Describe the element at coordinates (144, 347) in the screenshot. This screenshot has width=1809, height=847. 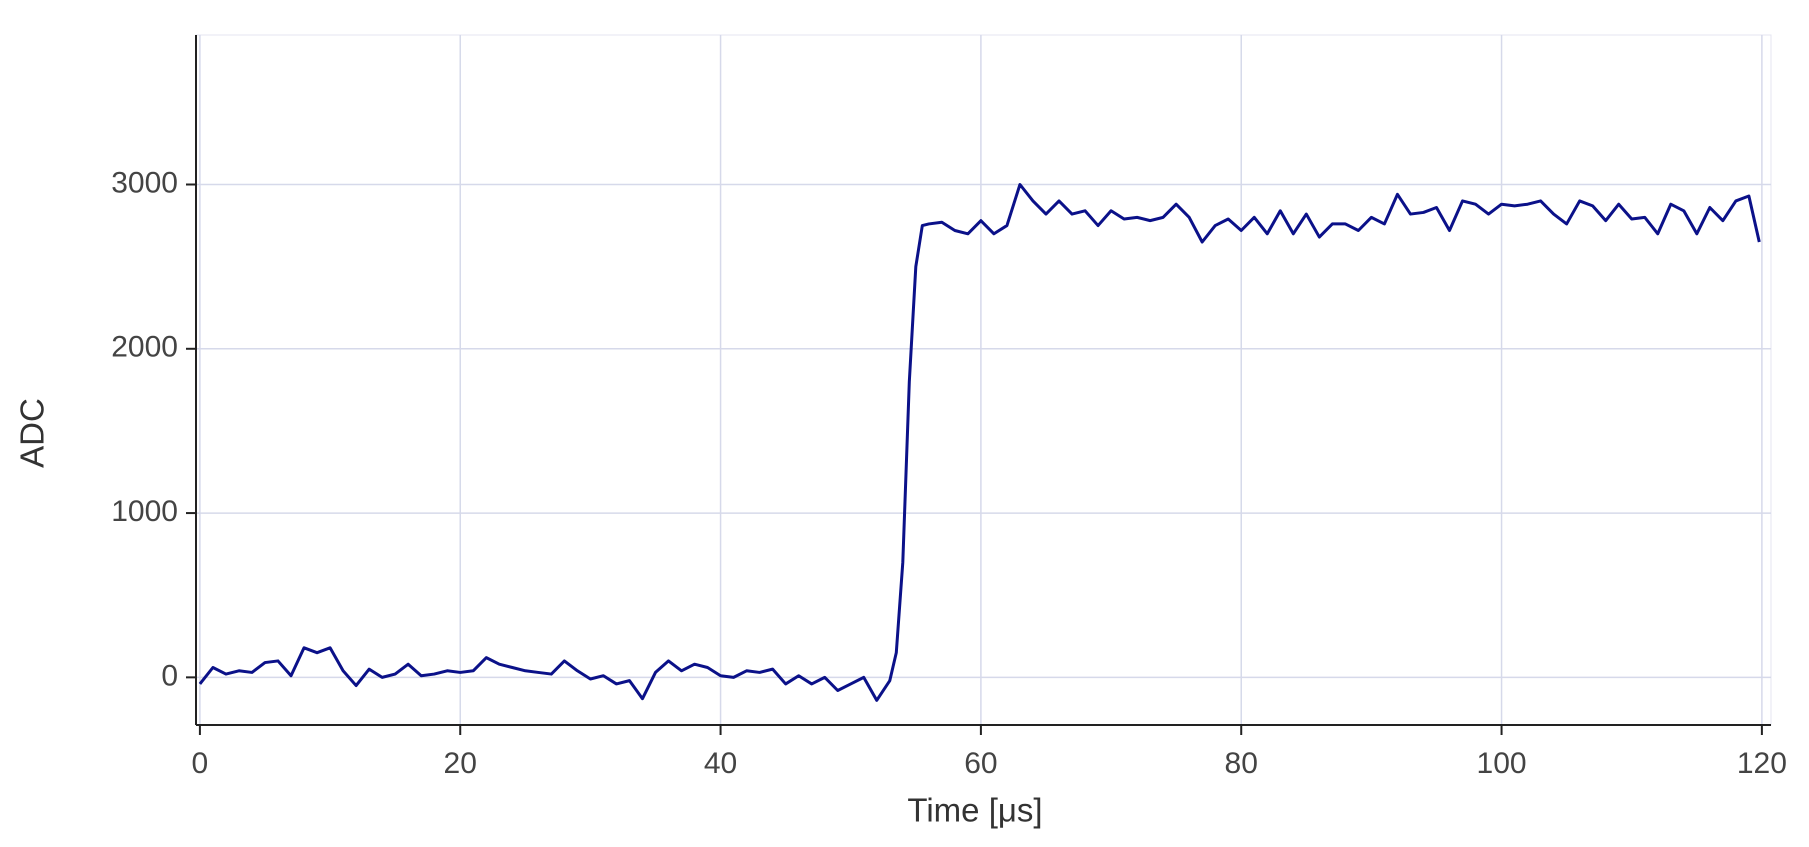
I see `y-tick-label: 2000` at that location.